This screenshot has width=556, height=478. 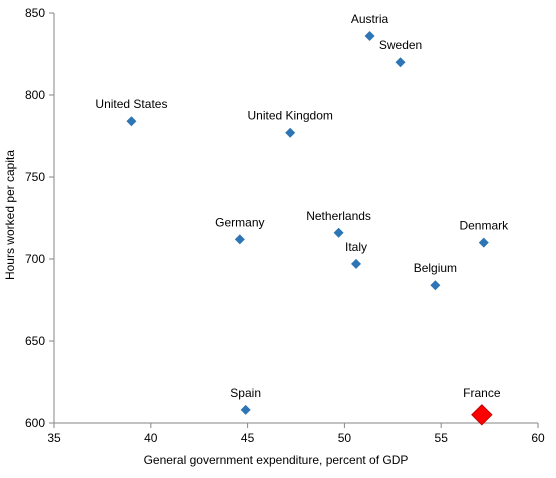 I want to click on y-tick-label: 800, so click(x=35, y=95).